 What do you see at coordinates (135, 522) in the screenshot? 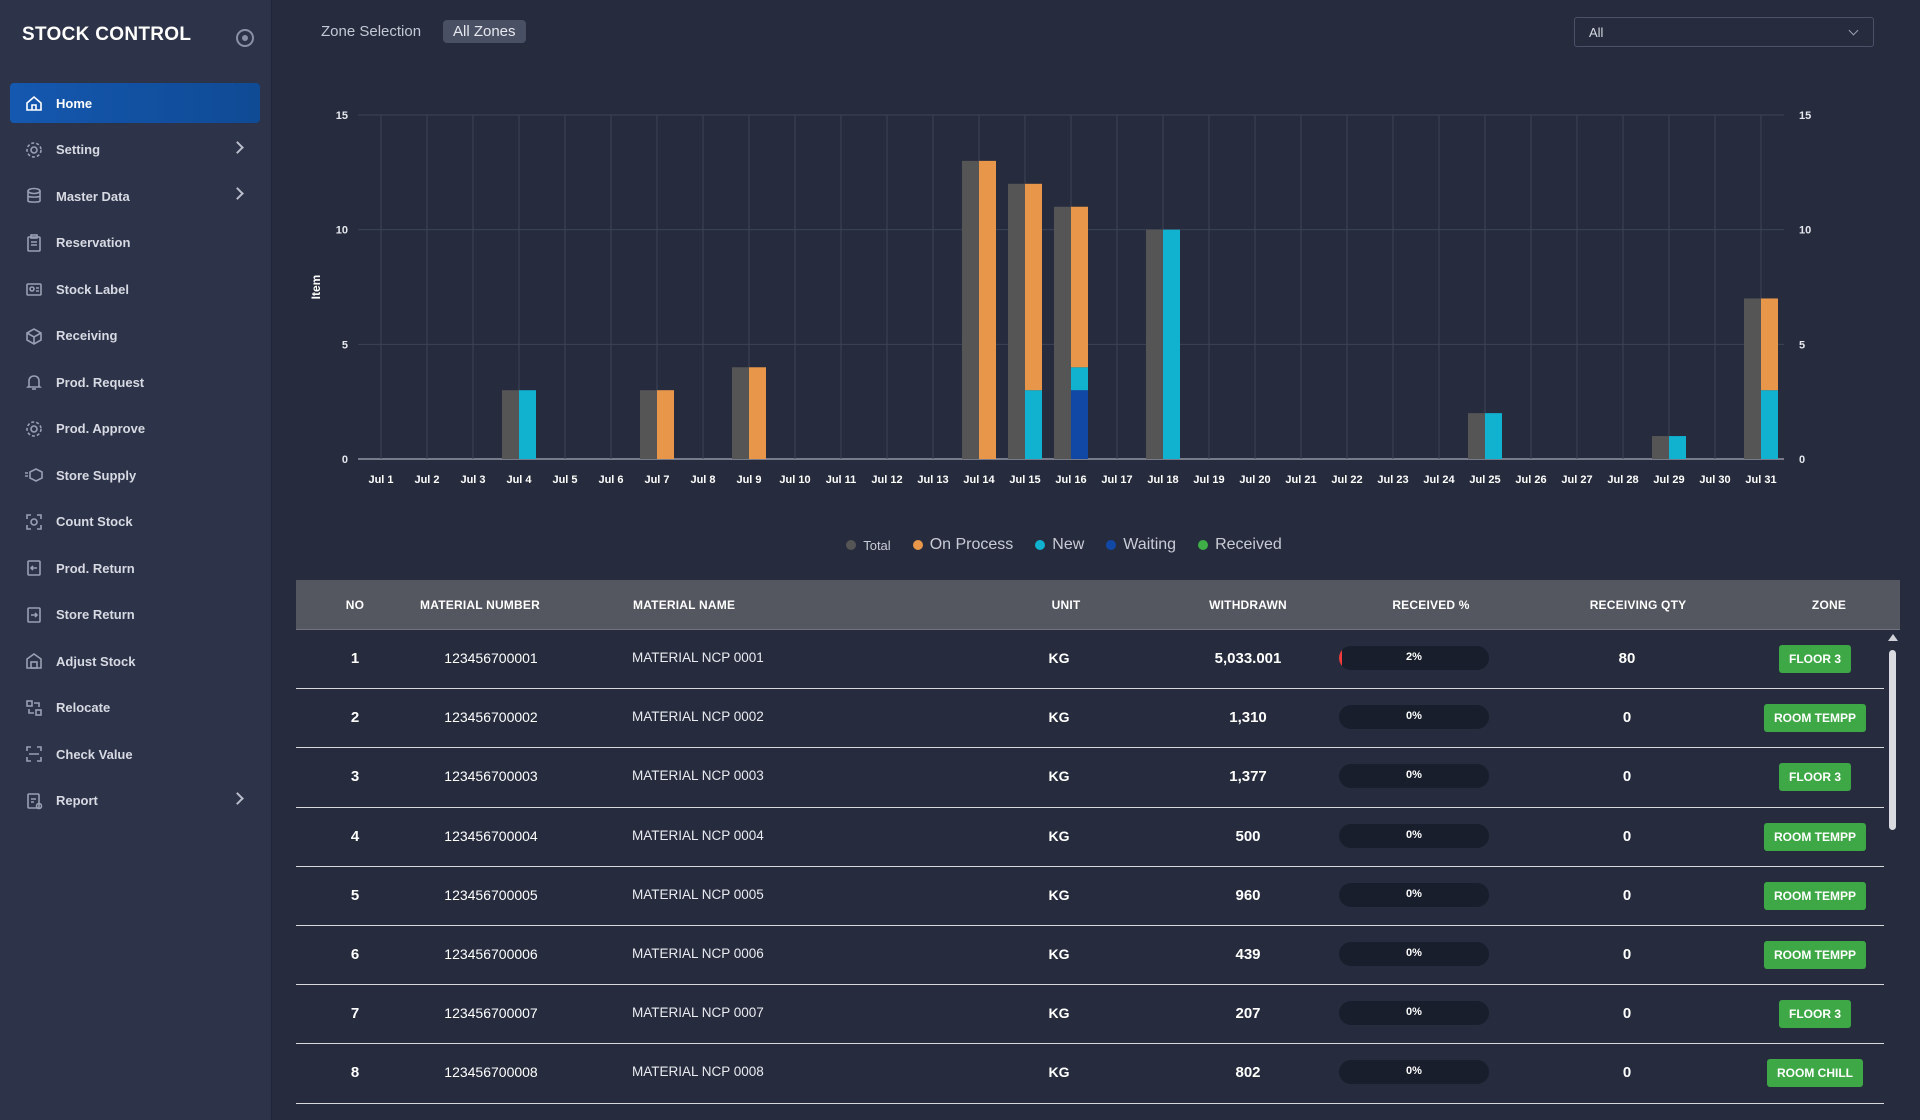
I see `sidebar-item-count-stock: Count Stock` at bounding box center [135, 522].